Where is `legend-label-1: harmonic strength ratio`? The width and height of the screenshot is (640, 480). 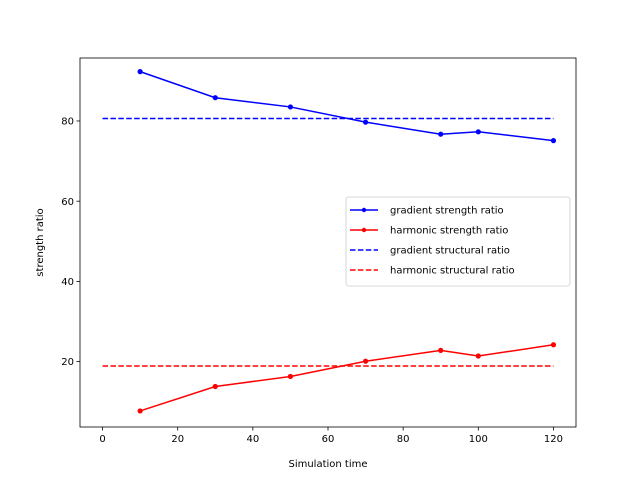
legend-label-1: harmonic strength ratio is located at coordinates (449, 231).